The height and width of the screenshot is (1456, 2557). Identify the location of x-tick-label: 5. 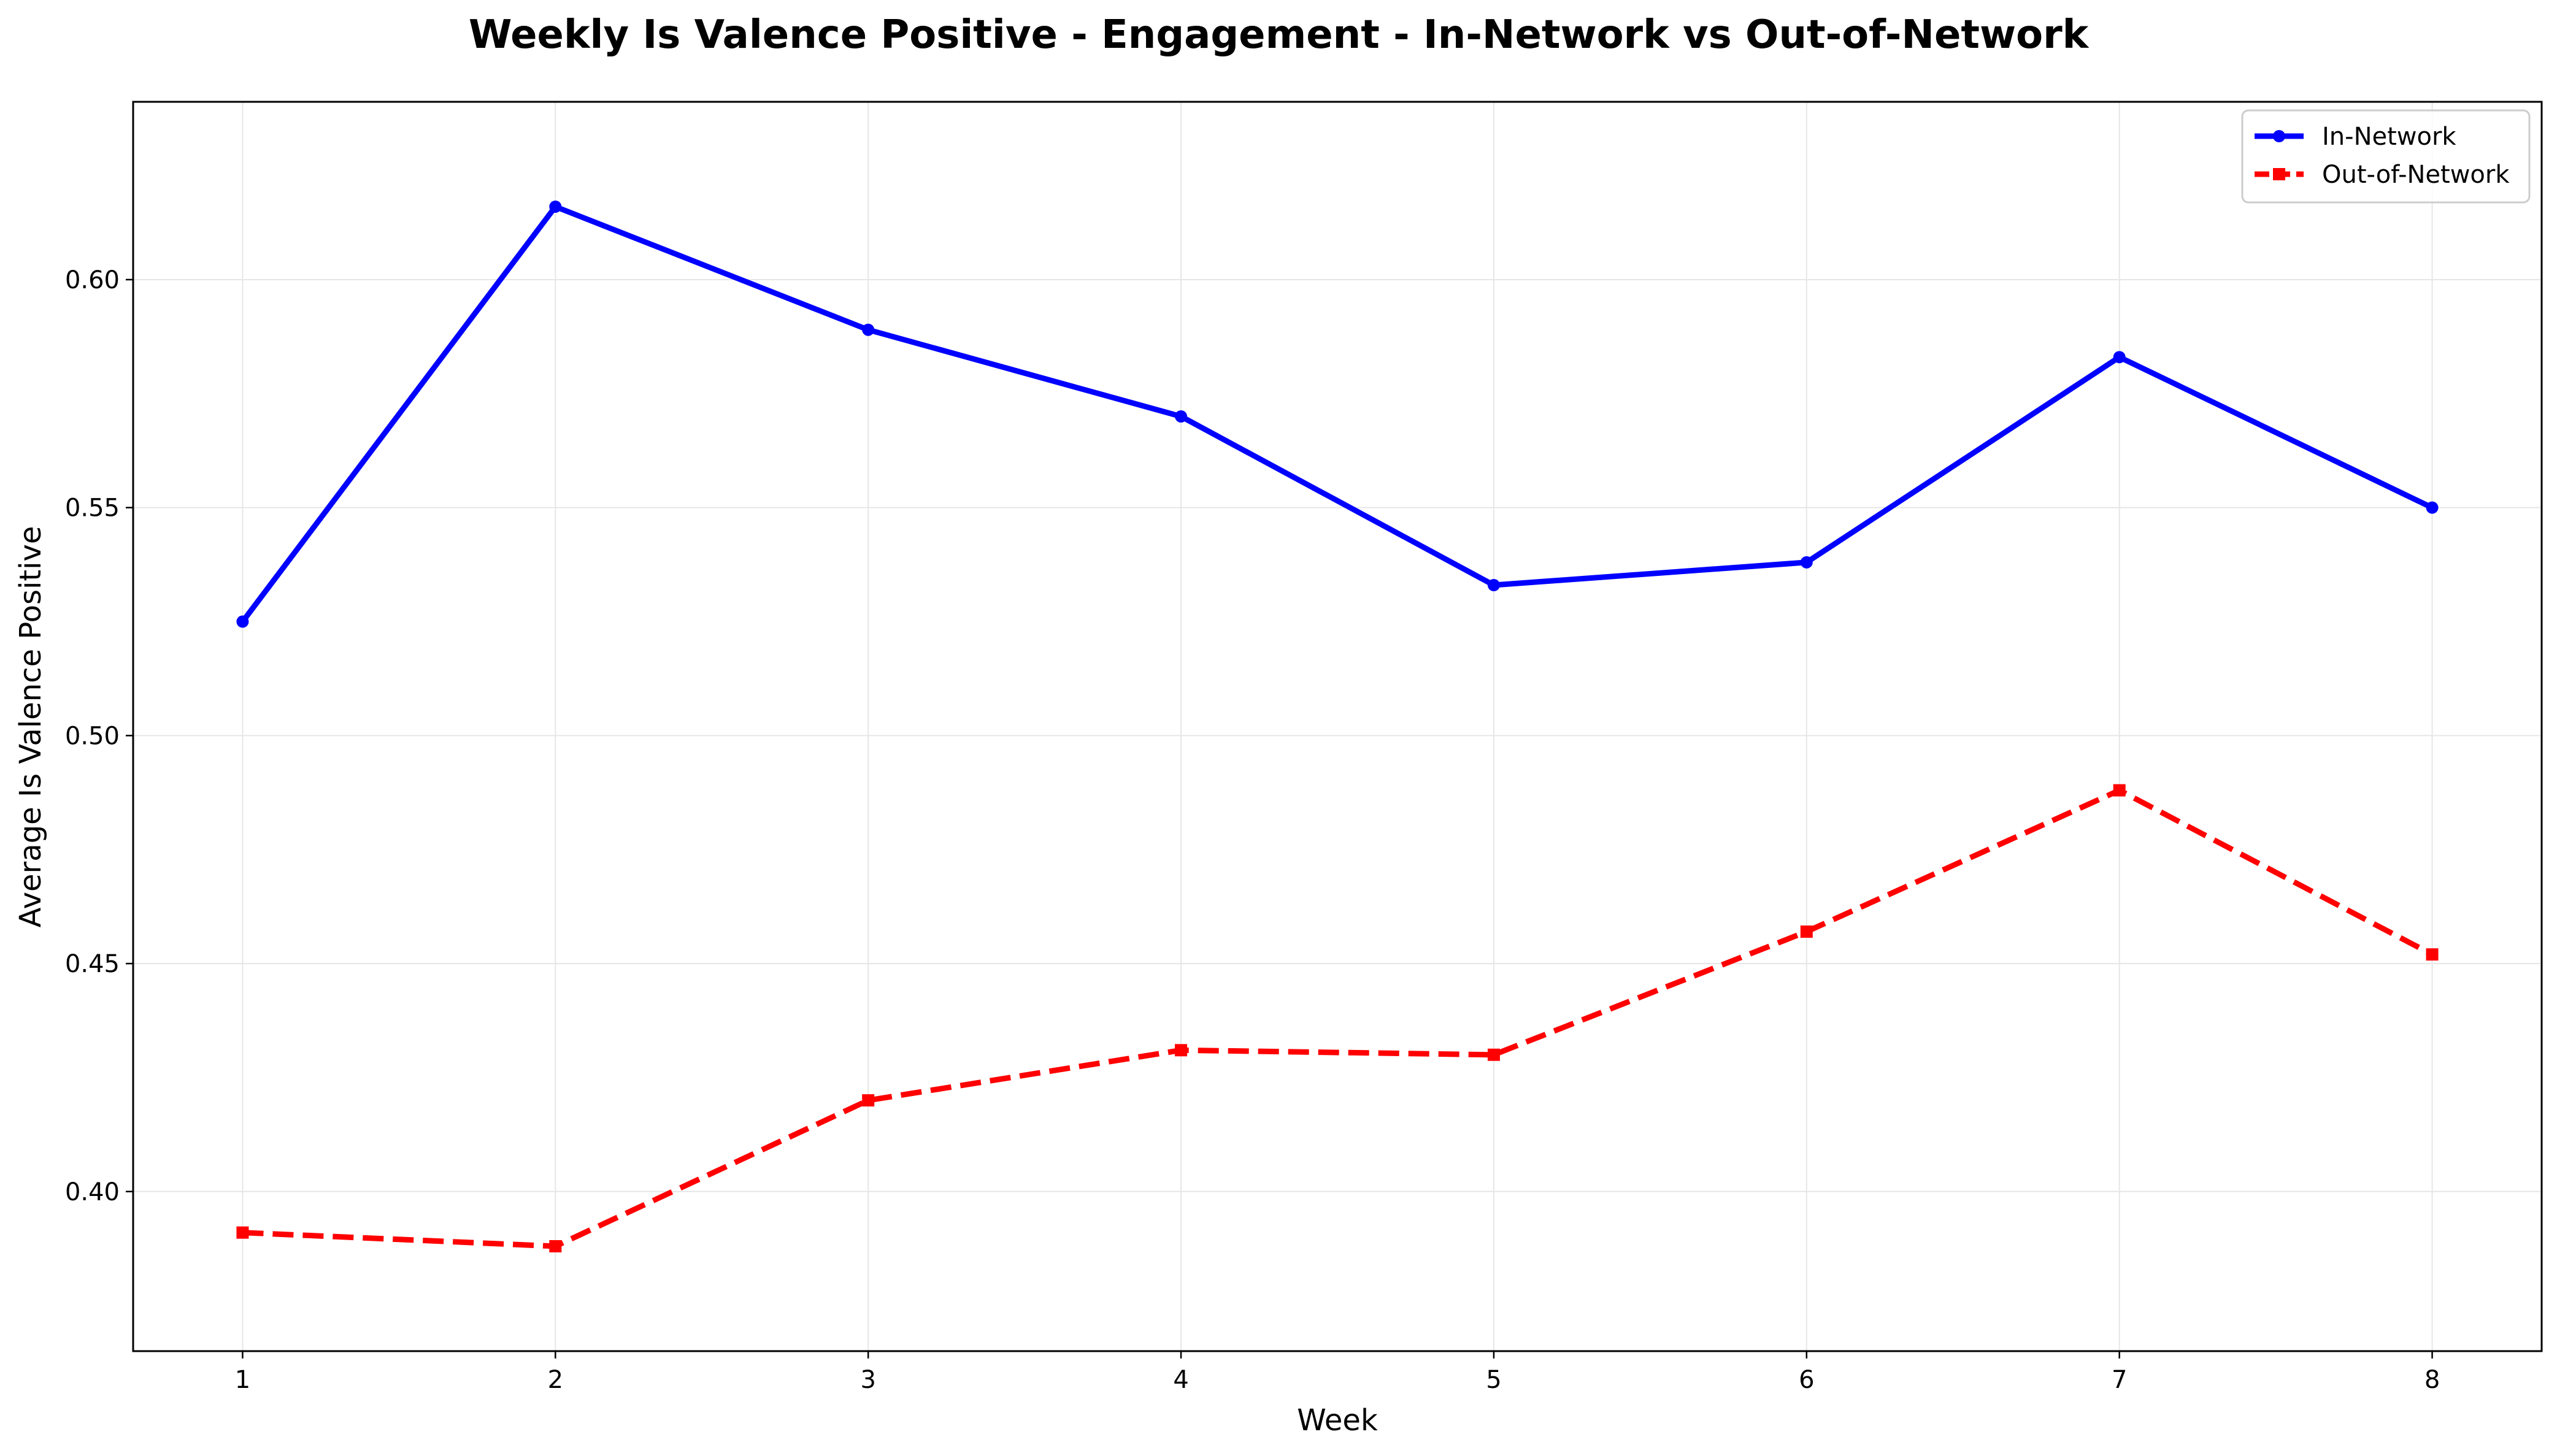
(1493, 1380).